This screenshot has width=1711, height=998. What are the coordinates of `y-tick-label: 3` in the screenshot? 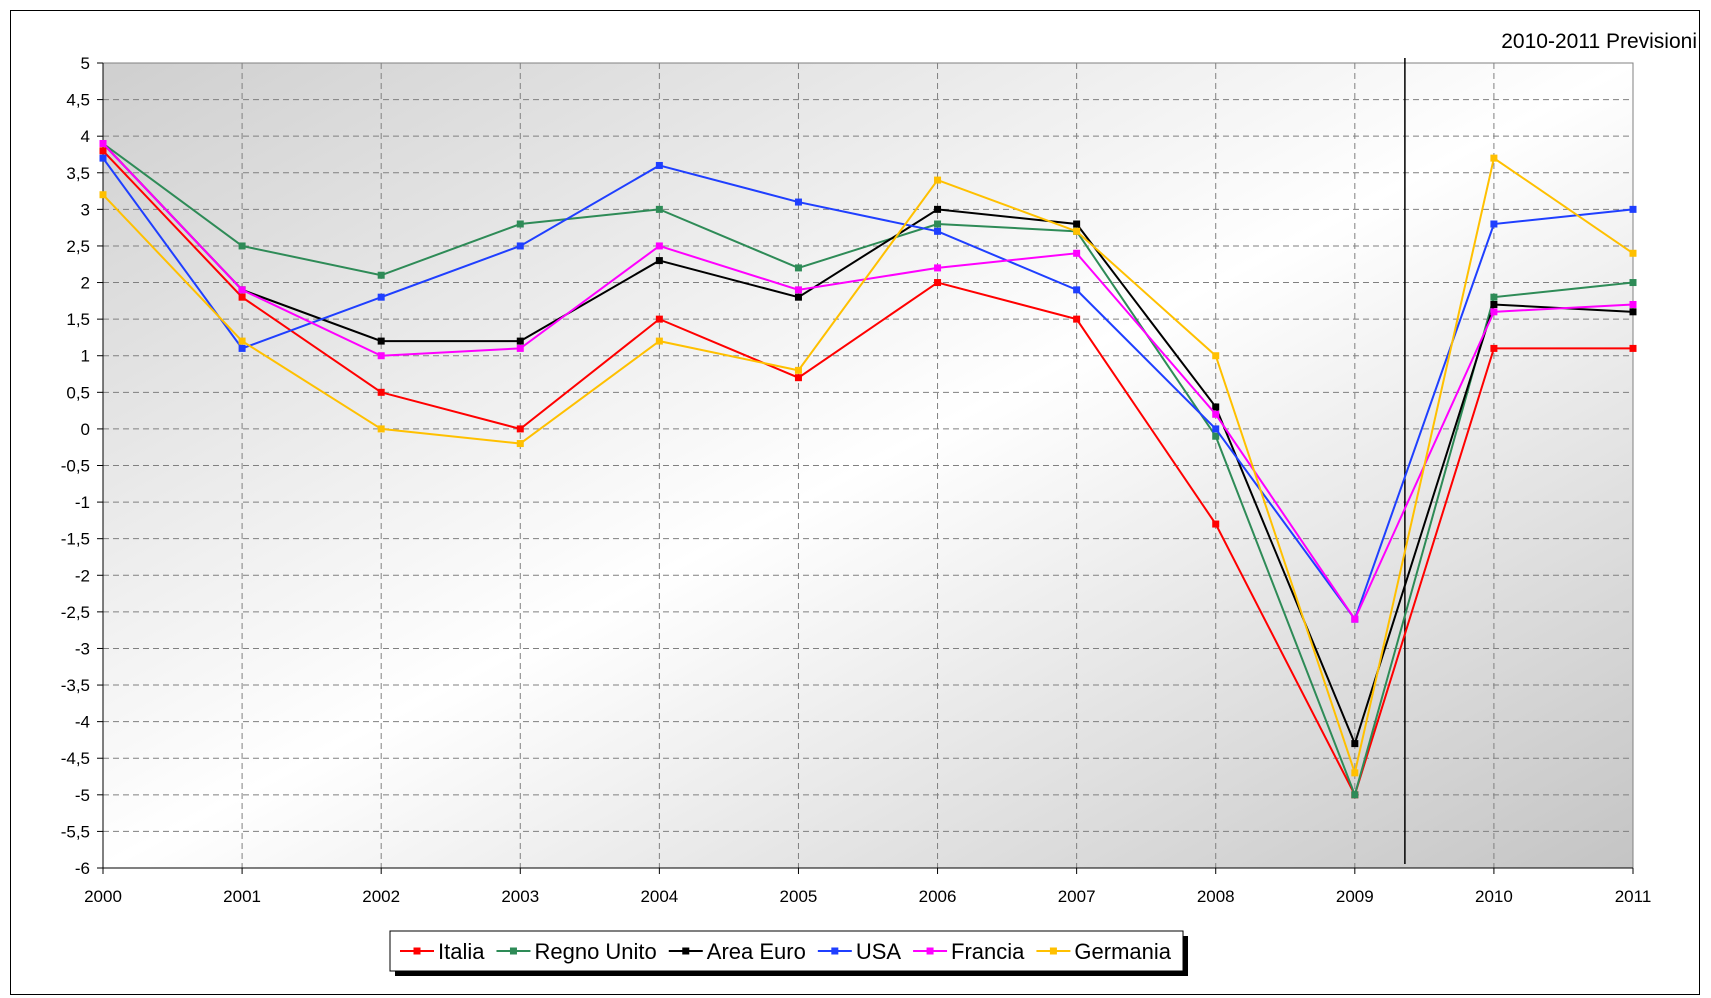 It's located at (85, 209).